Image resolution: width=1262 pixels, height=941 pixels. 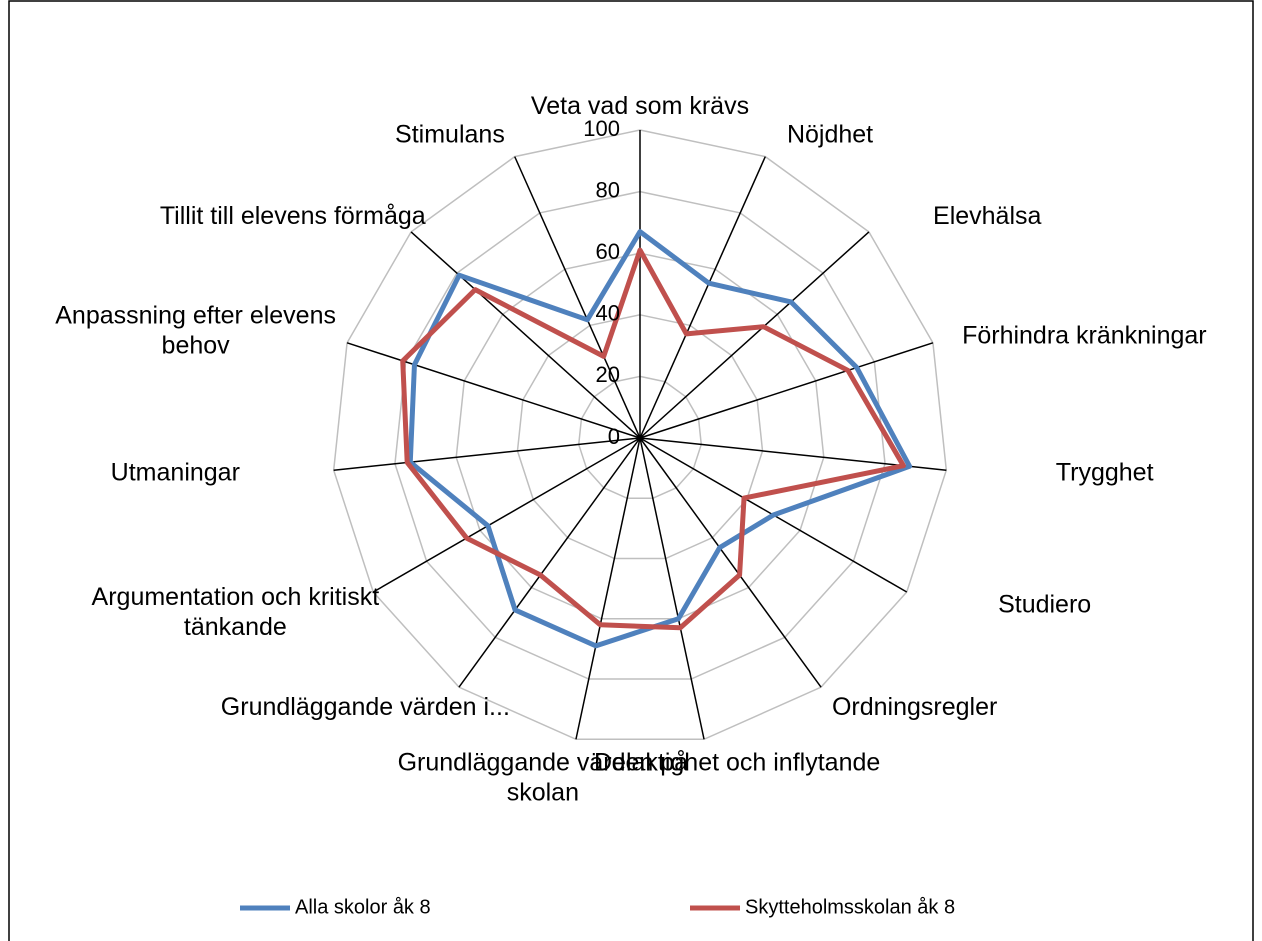 What do you see at coordinates (175, 472) in the screenshot?
I see `category-label: Utmaningar` at bounding box center [175, 472].